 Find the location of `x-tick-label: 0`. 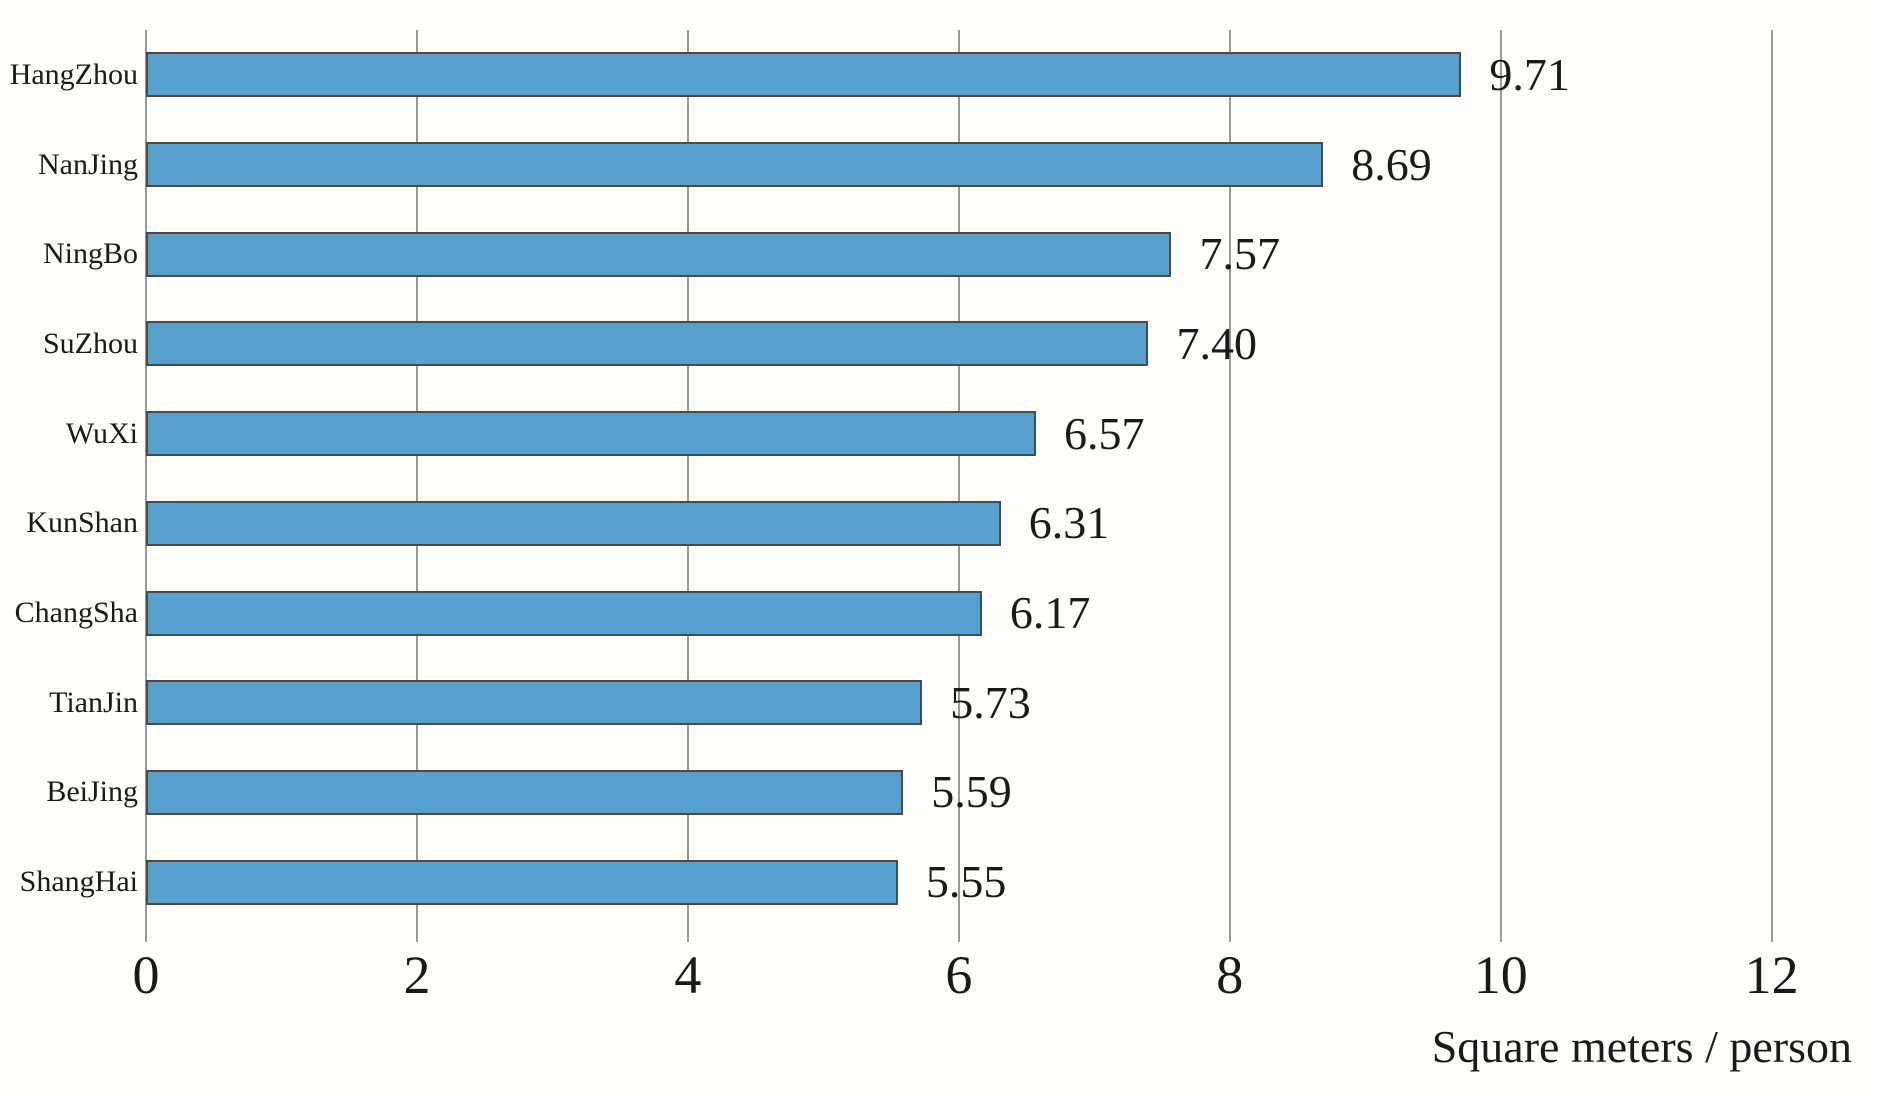

x-tick-label: 0 is located at coordinates (146, 975).